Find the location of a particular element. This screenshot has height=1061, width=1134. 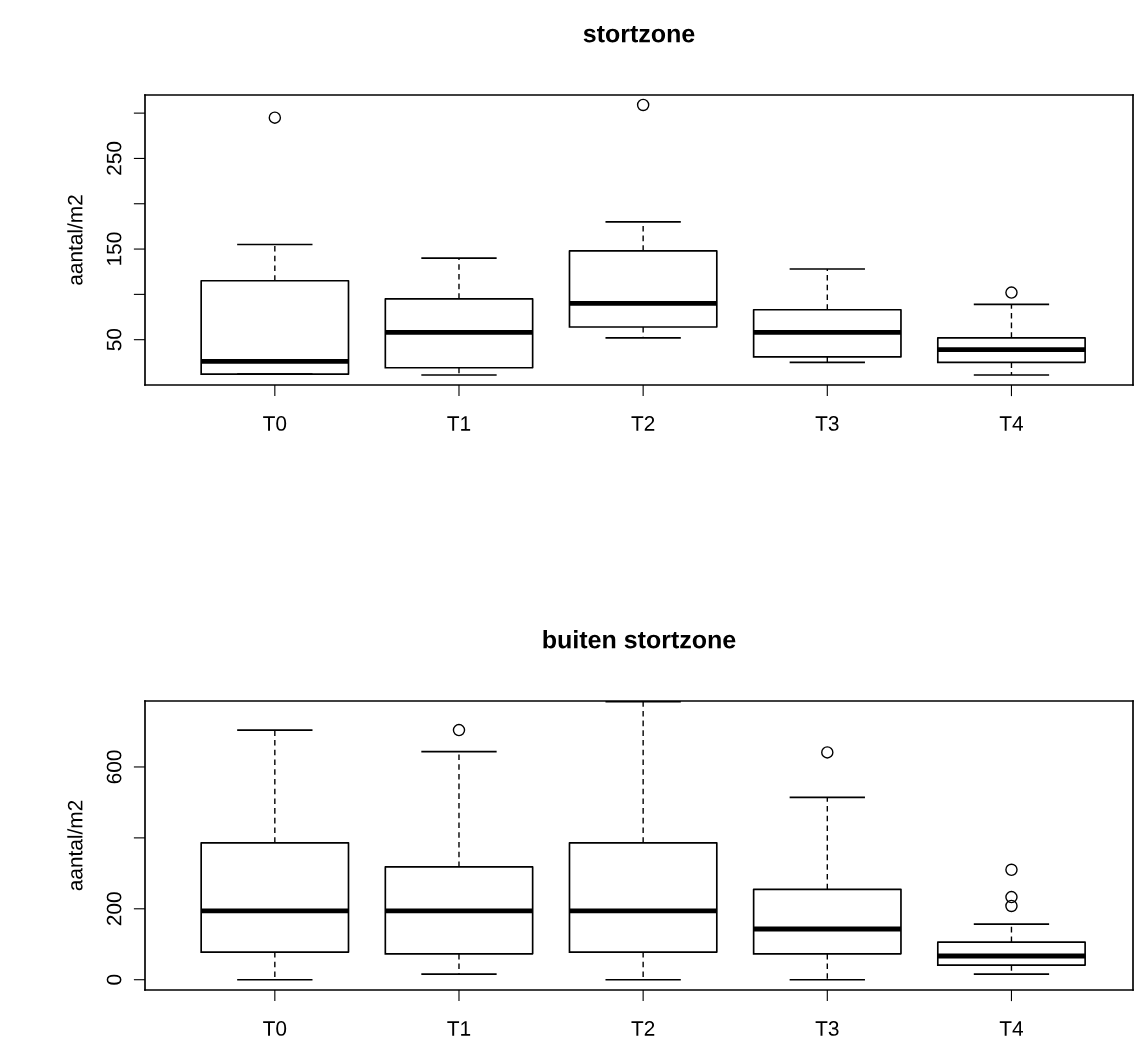

chart-title: buiten stortzone is located at coordinates (639, 639).